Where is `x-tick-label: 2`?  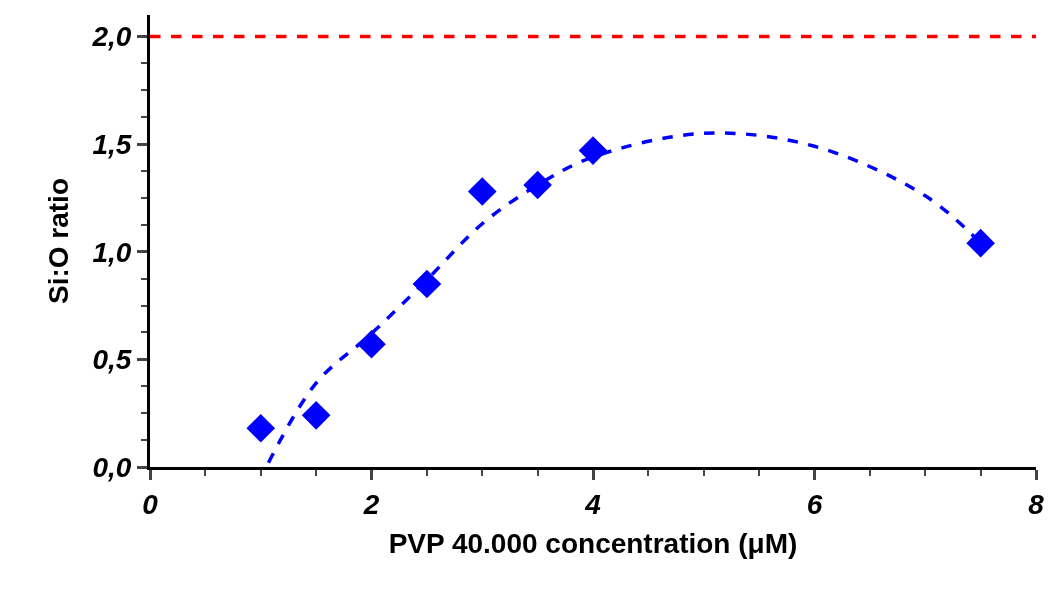
x-tick-label: 2 is located at coordinates (371, 504).